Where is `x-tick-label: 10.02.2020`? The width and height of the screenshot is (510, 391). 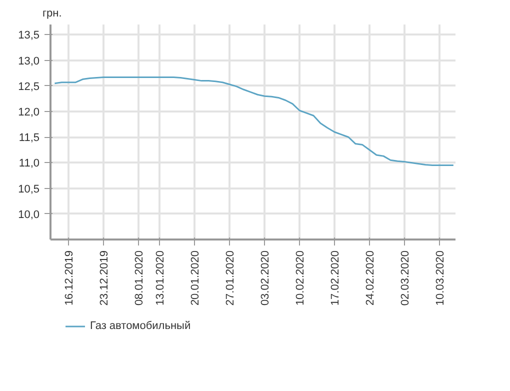
x-tick-label: 10.02.2020 is located at coordinates (300, 278).